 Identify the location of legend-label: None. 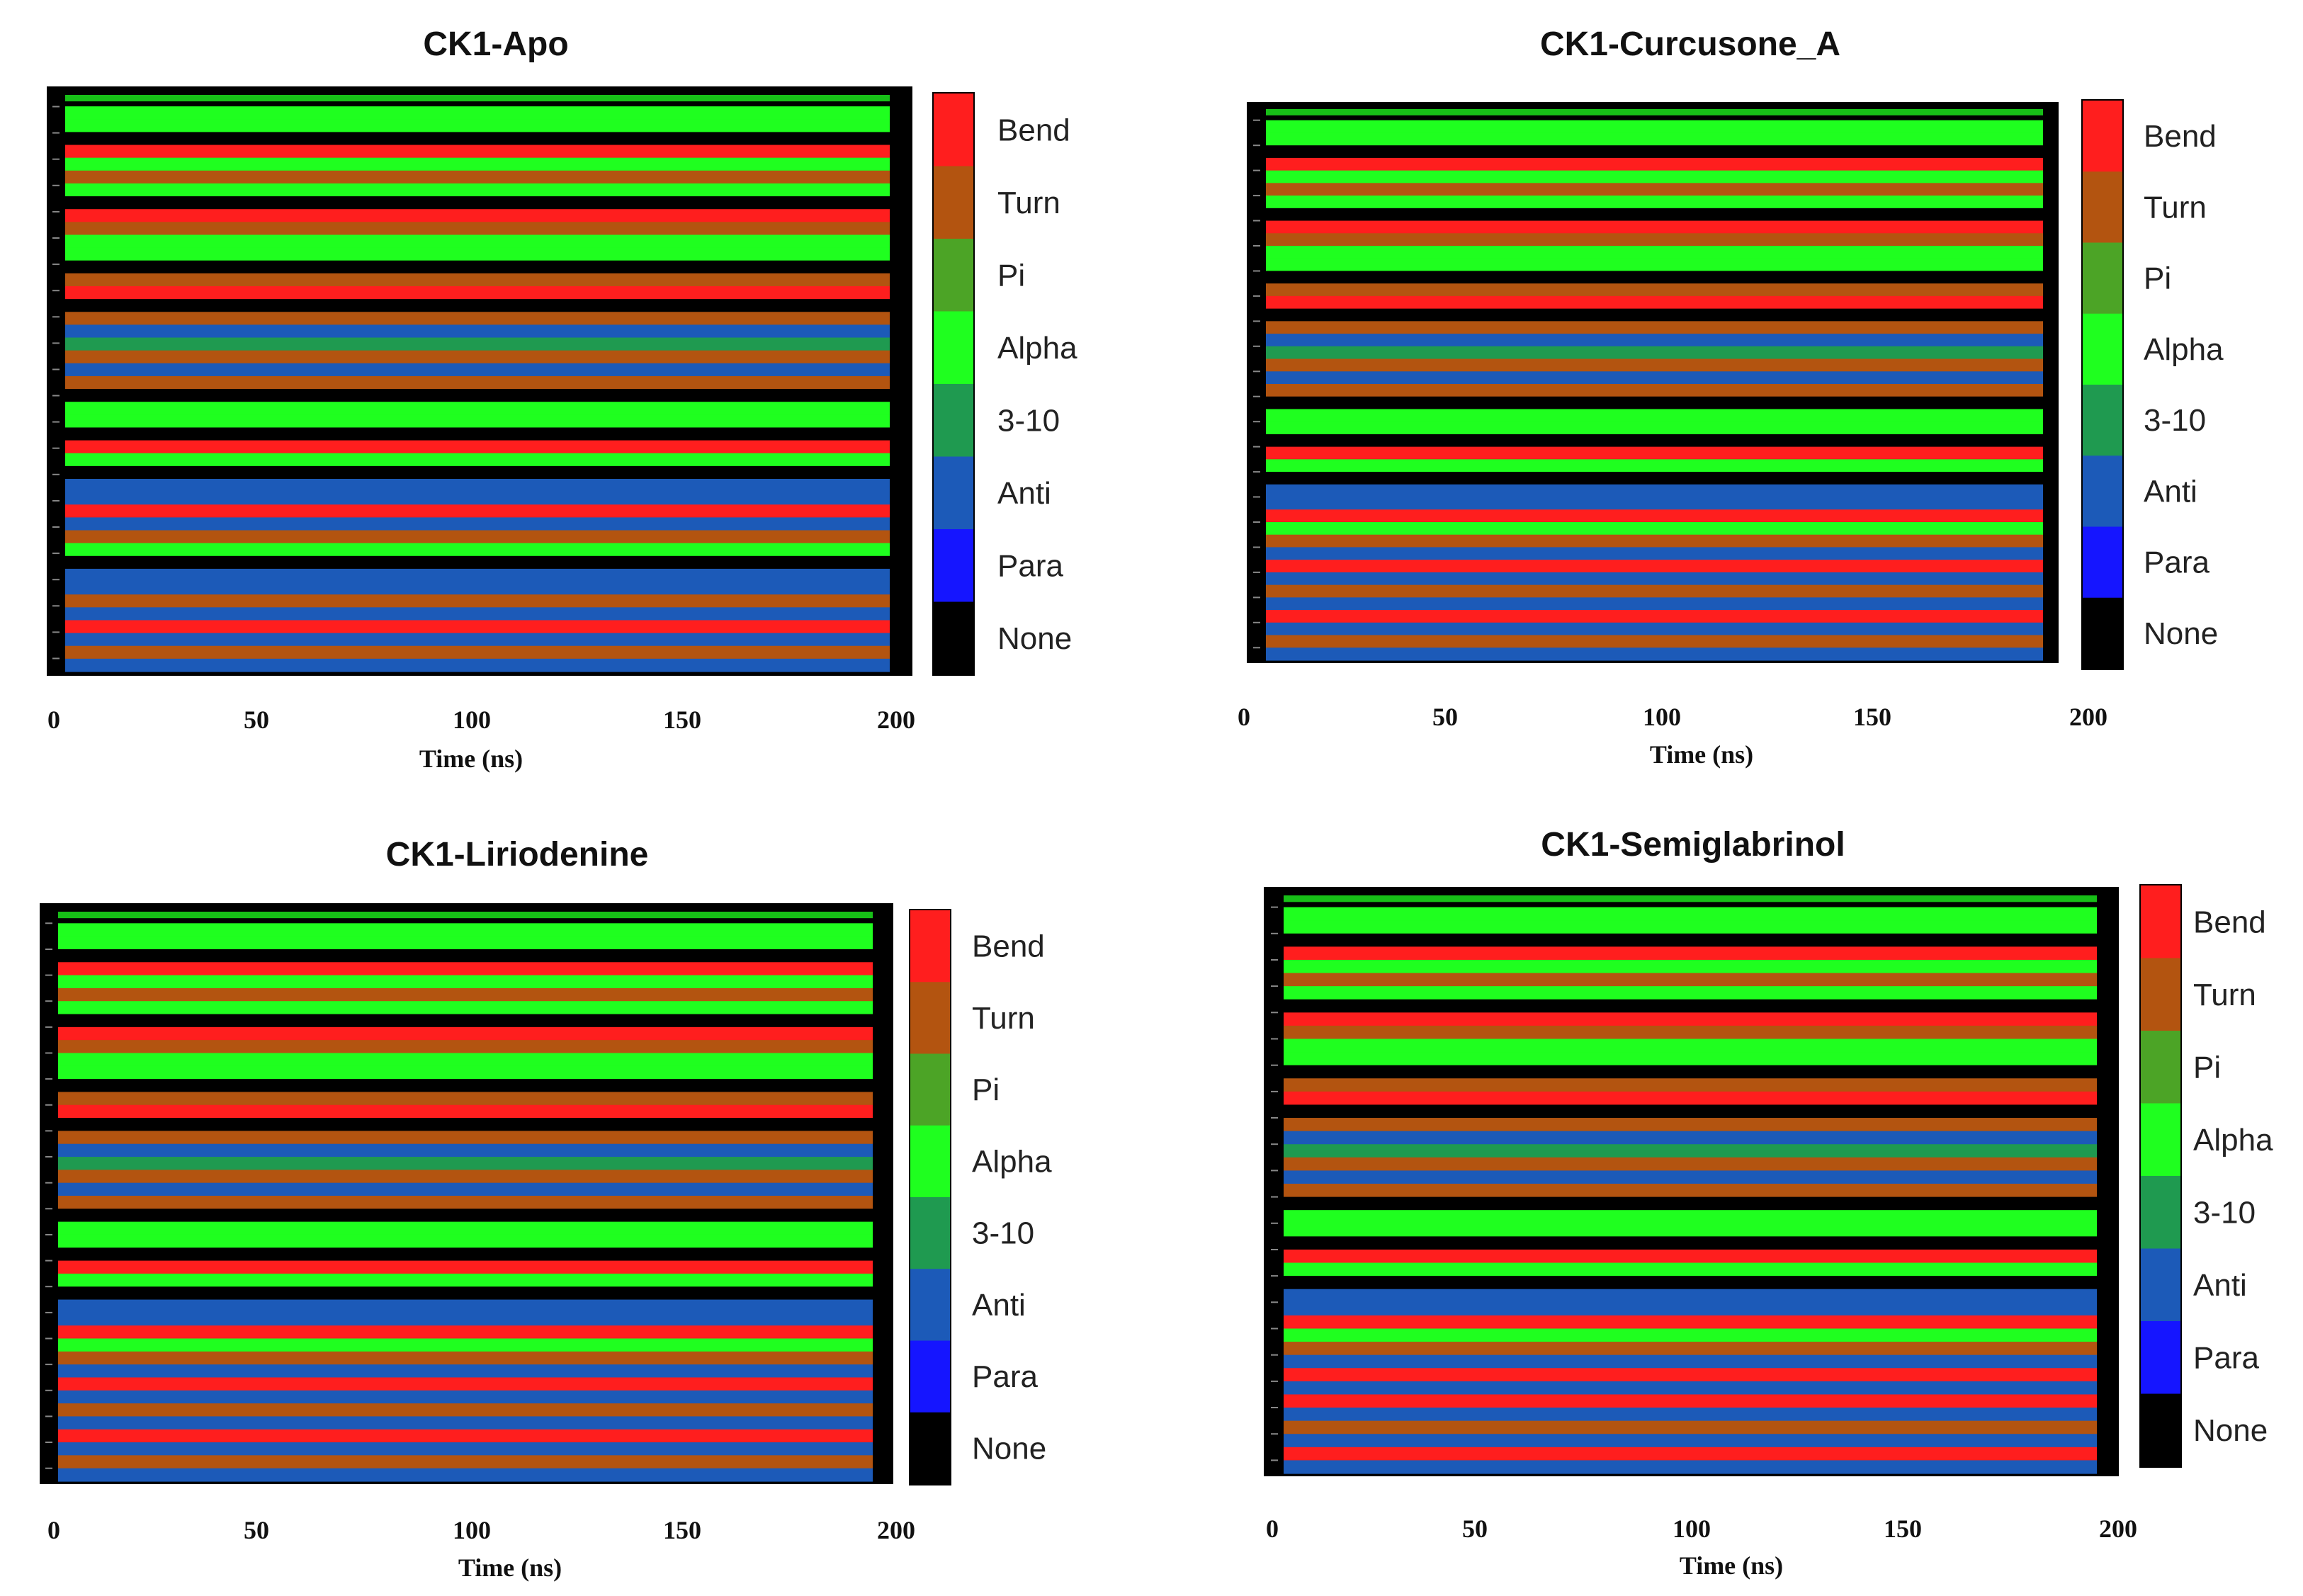
(1034, 638).